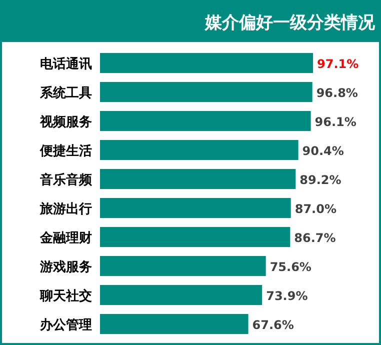  What do you see at coordinates (323, 151) in the screenshot?
I see `data-label: 90.4%` at bounding box center [323, 151].